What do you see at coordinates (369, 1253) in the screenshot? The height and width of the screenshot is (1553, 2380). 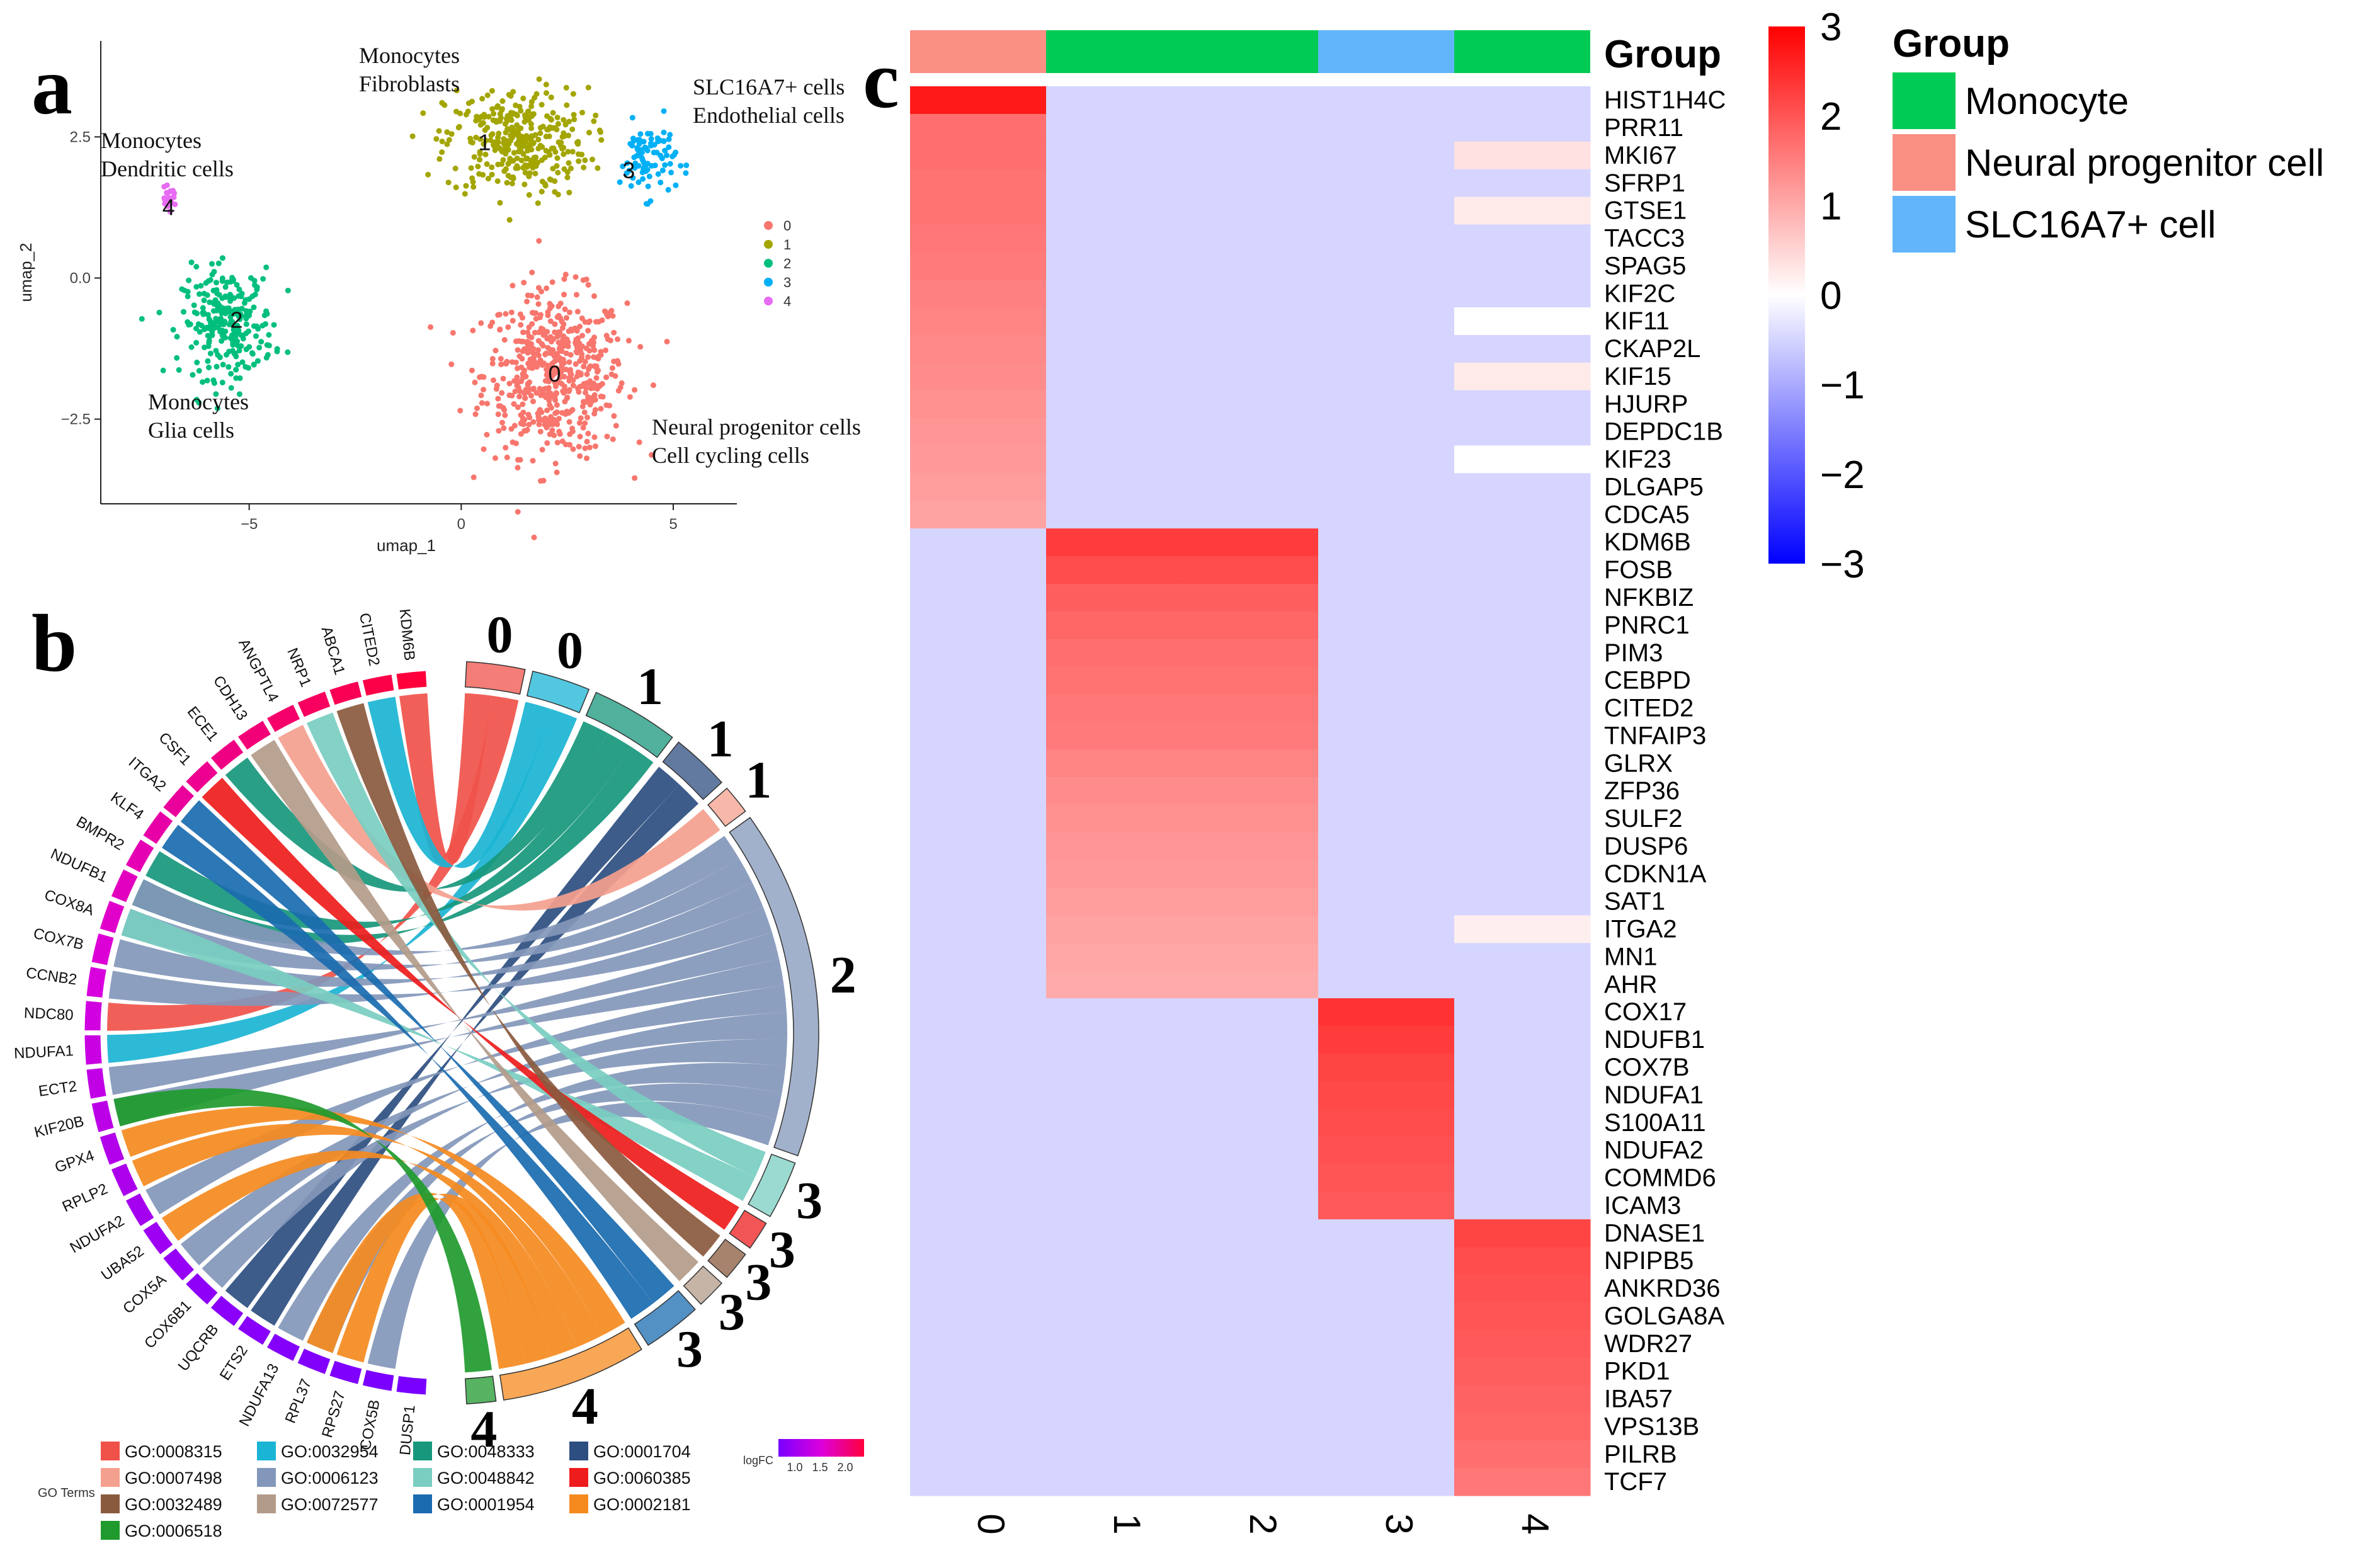 I see `chord-ribbon-GO:0002181-UBA52` at bounding box center [369, 1253].